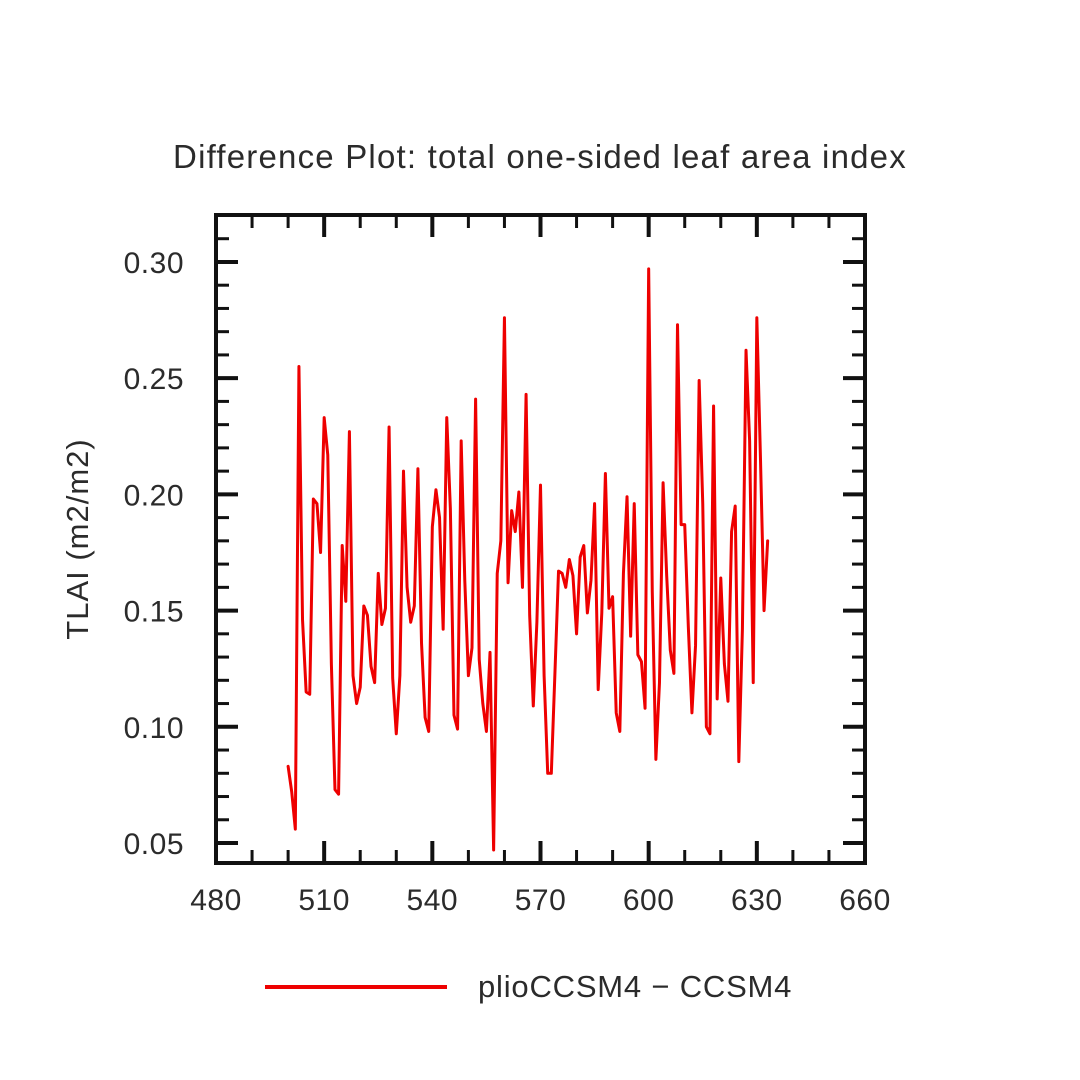 Image resolution: width=1080 pixels, height=1080 pixels. Describe the element at coordinates (154, 495) in the screenshot. I see `y-tick-label: 0.20` at that location.